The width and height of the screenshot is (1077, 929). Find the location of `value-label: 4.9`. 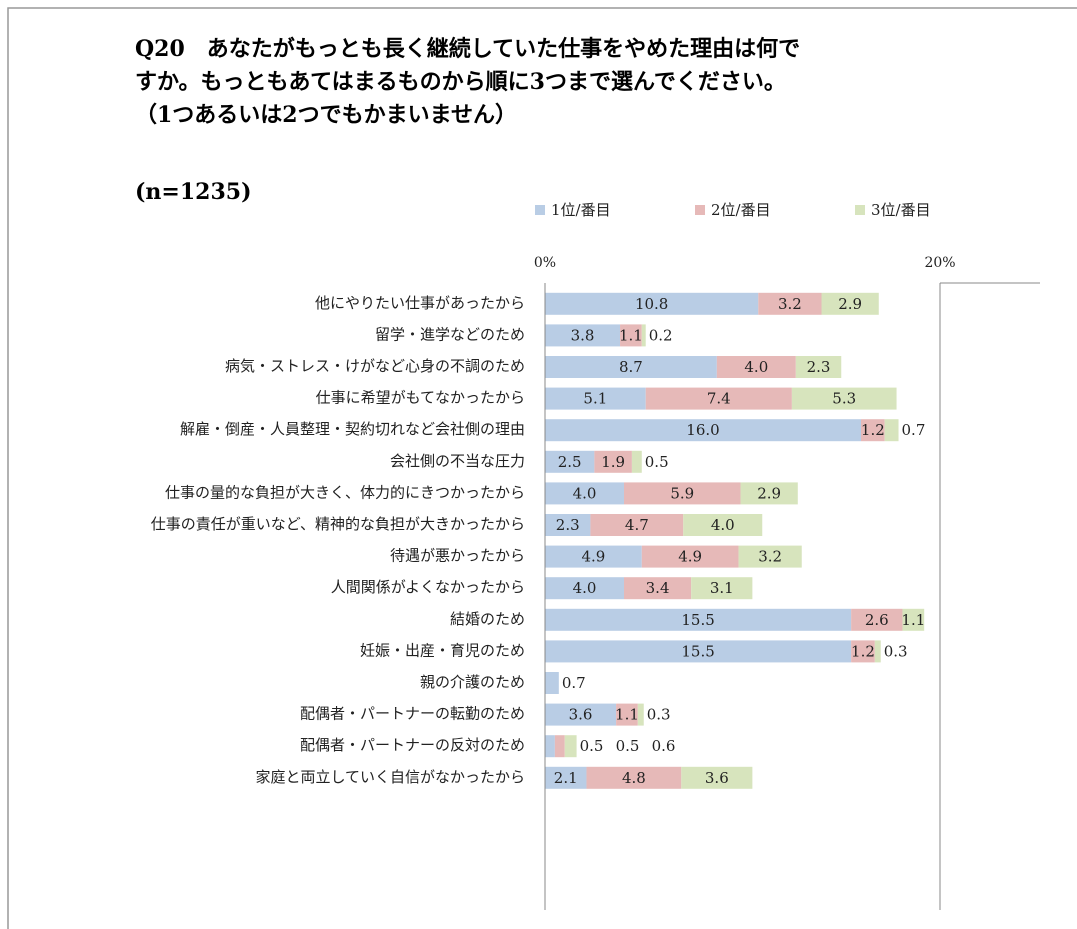

value-label: 4.9 is located at coordinates (593, 557).